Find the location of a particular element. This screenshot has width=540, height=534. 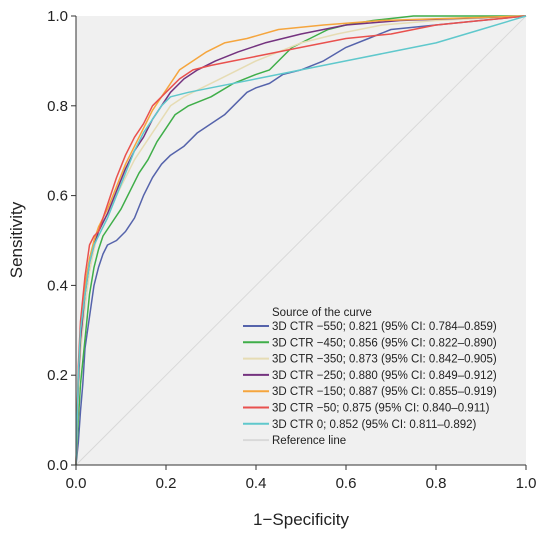

x-axis-title: 1−Specificity is located at coordinates (301, 519).